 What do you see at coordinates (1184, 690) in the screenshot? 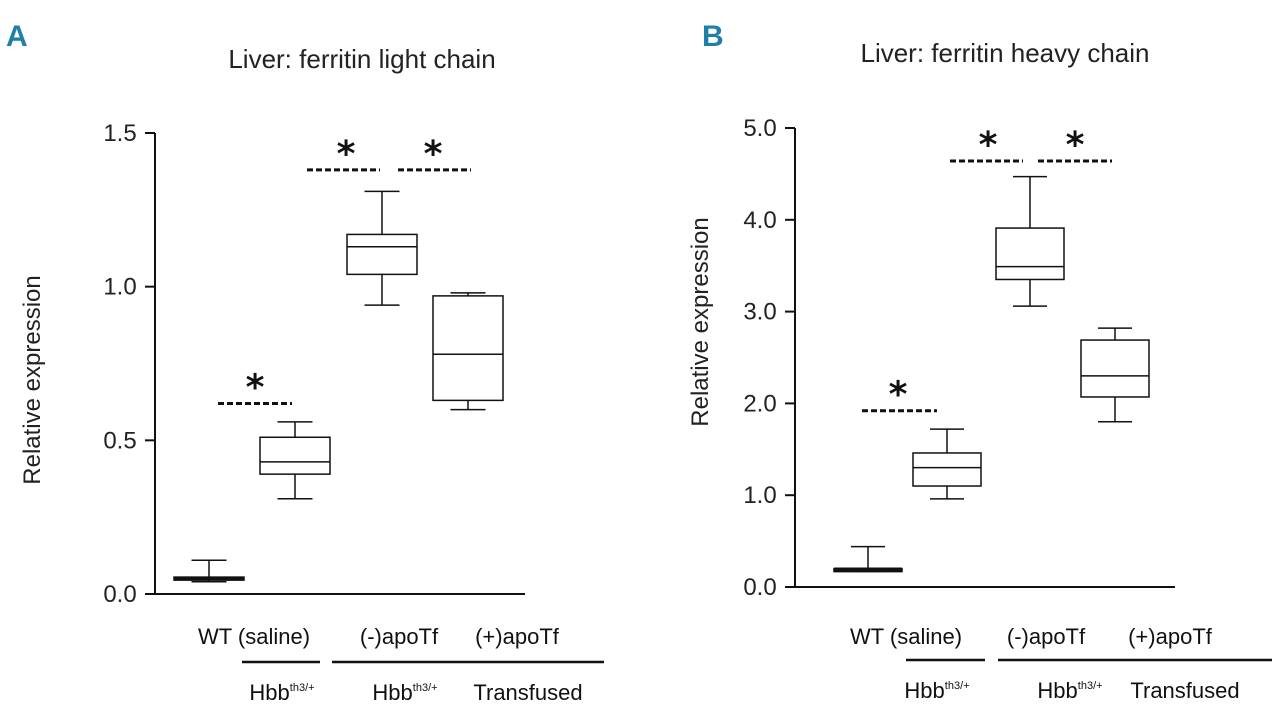
I see `panel-b-group-label: Transfused` at bounding box center [1184, 690].